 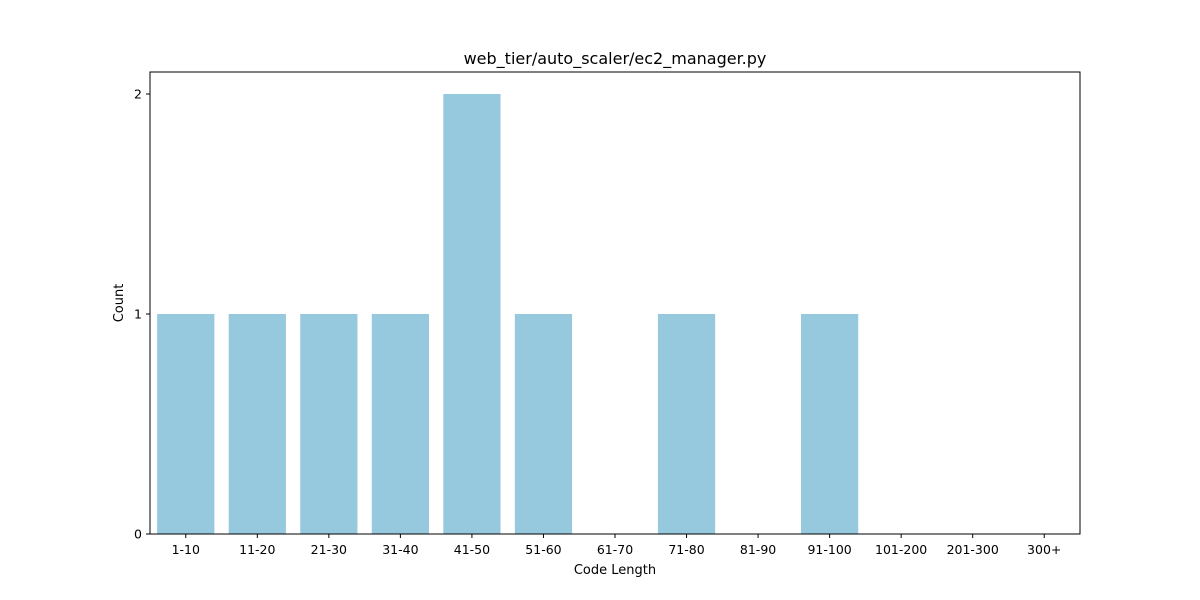 What do you see at coordinates (615, 570) in the screenshot?
I see `x-axis-label: Code Length` at bounding box center [615, 570].